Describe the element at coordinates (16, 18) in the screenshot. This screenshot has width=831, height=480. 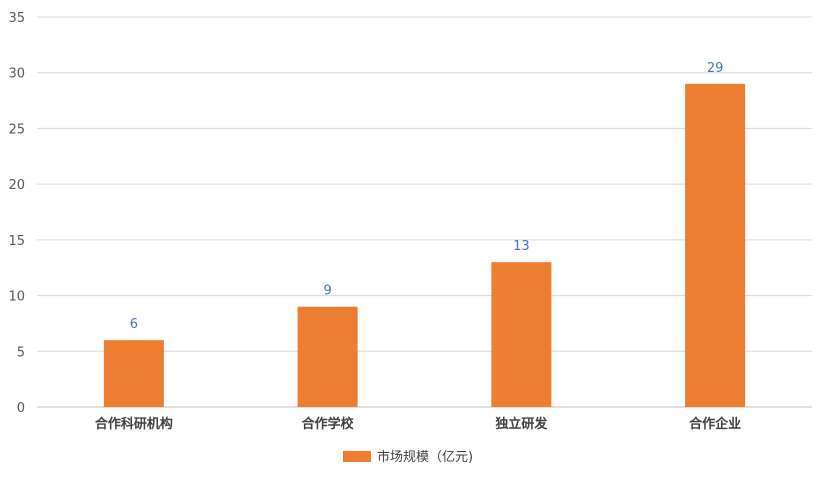
I see `y-tick-label: 35` at that location.